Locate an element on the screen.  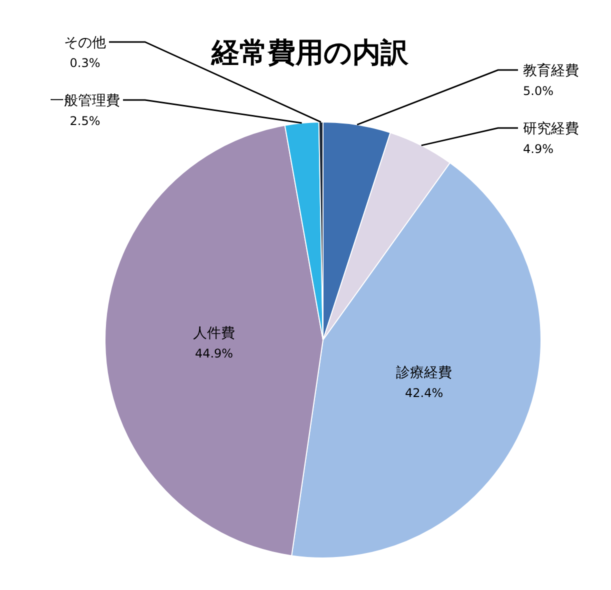
data-label: 5.0% is located at coordinates (538, 91).